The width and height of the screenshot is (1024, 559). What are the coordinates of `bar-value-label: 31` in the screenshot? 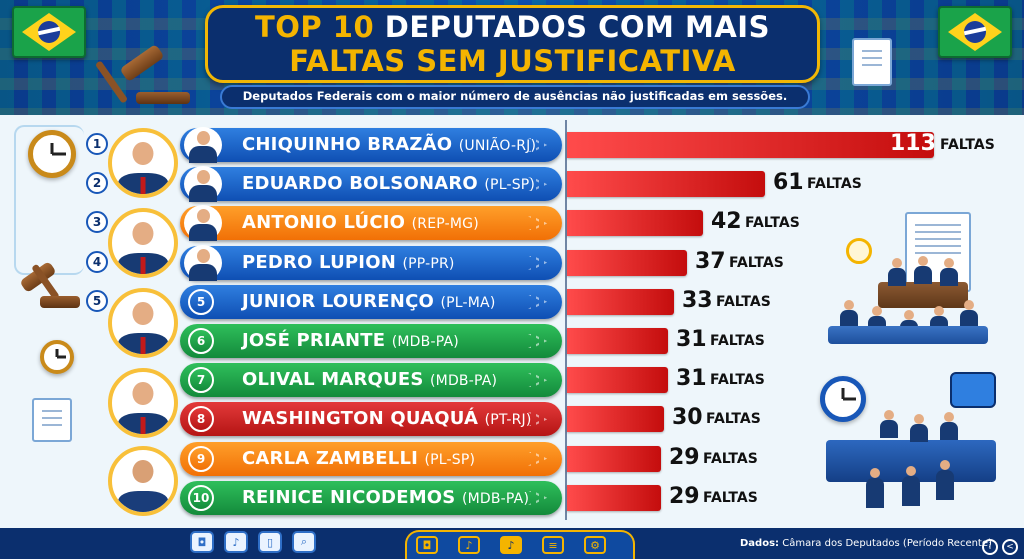 It's located at (691, 379).